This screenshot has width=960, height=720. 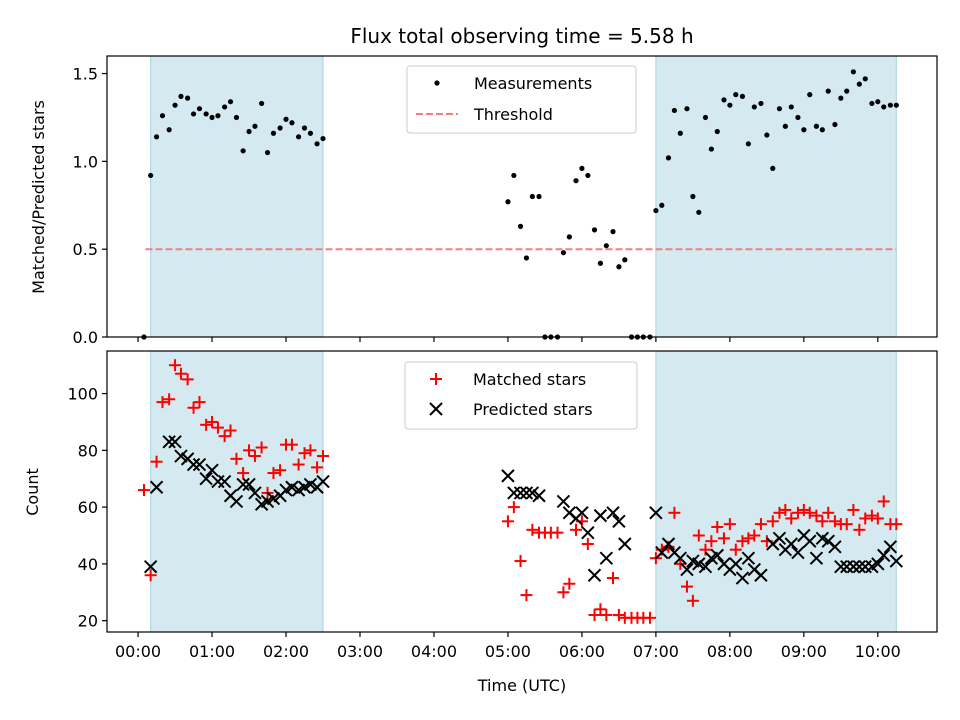 I want to click on x-tick-label: 02:00, so click(x=286, y=651).